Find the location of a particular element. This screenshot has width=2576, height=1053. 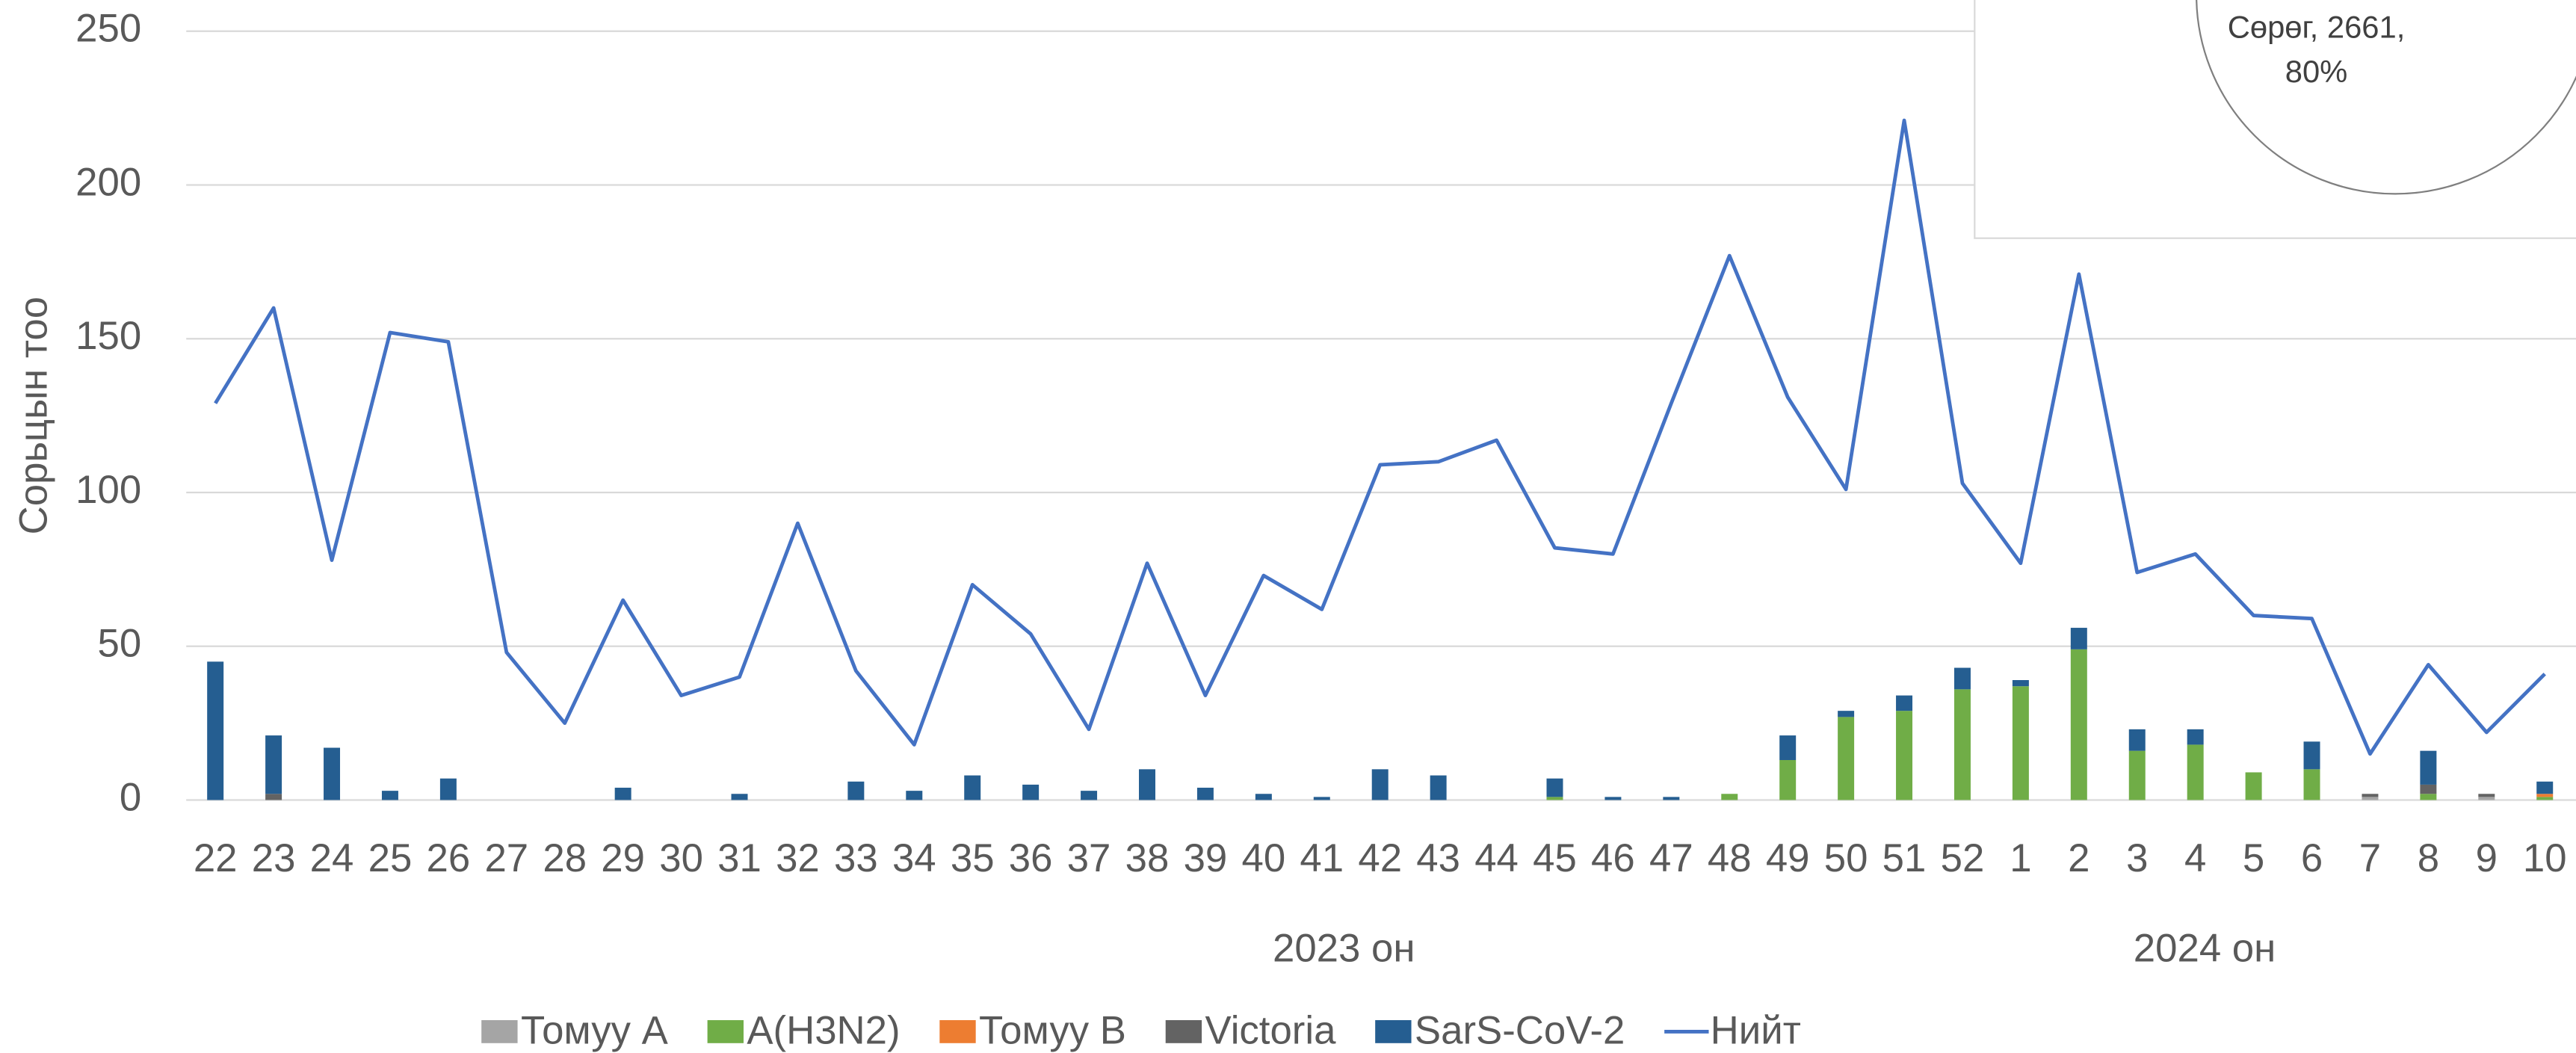

x-tick-label: 24 is located at coordinates (332, 858).